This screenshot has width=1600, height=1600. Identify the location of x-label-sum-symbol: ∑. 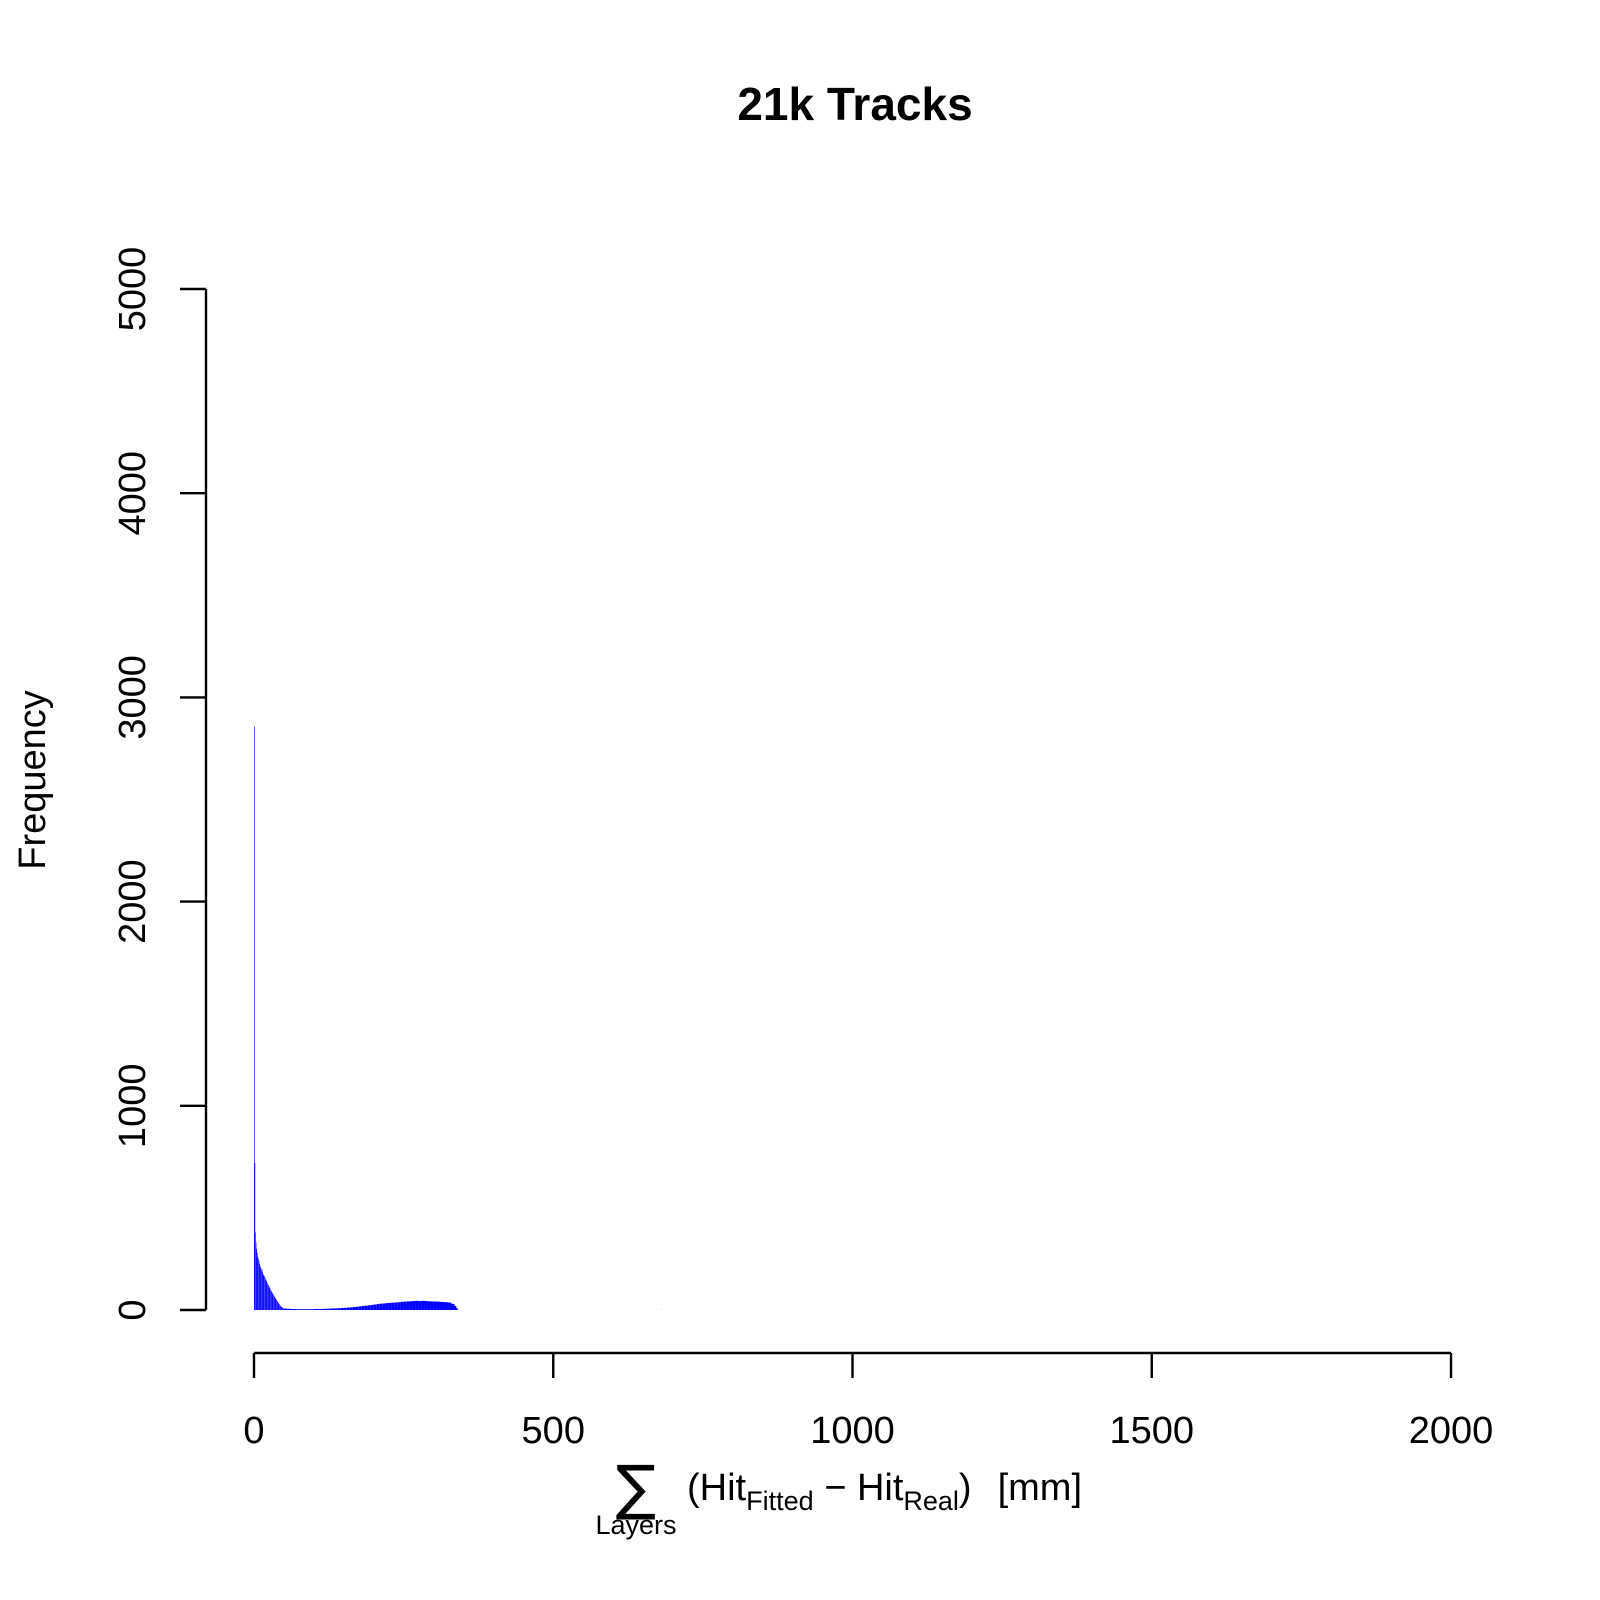
(636, 1488).